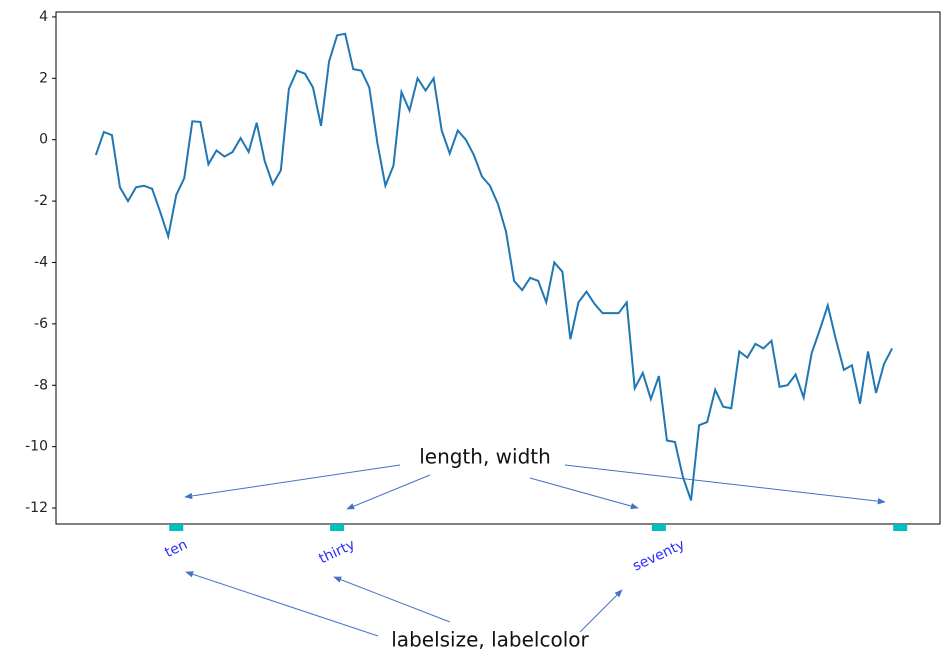  I want to click on annotation: length, width, so click(485, 457).